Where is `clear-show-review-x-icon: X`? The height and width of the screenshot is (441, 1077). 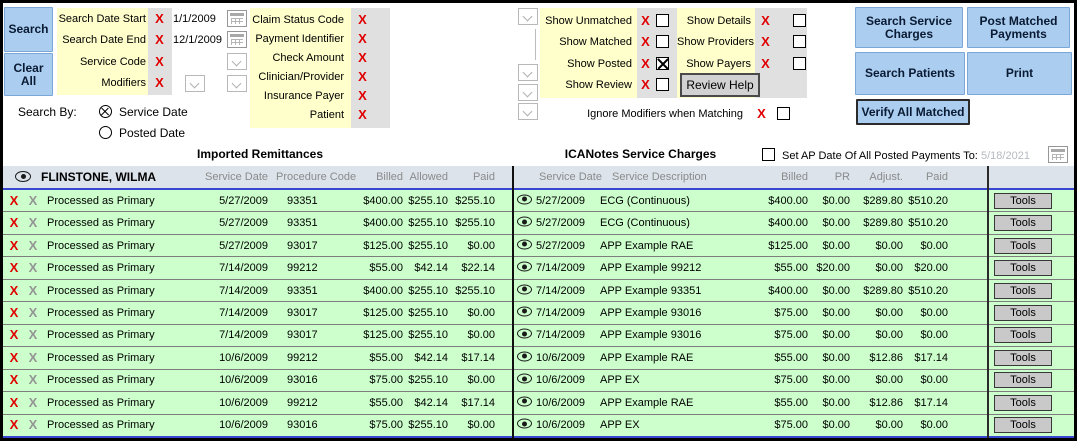
clear-show-review-x-icon: X is located at coordinates (645, 84).